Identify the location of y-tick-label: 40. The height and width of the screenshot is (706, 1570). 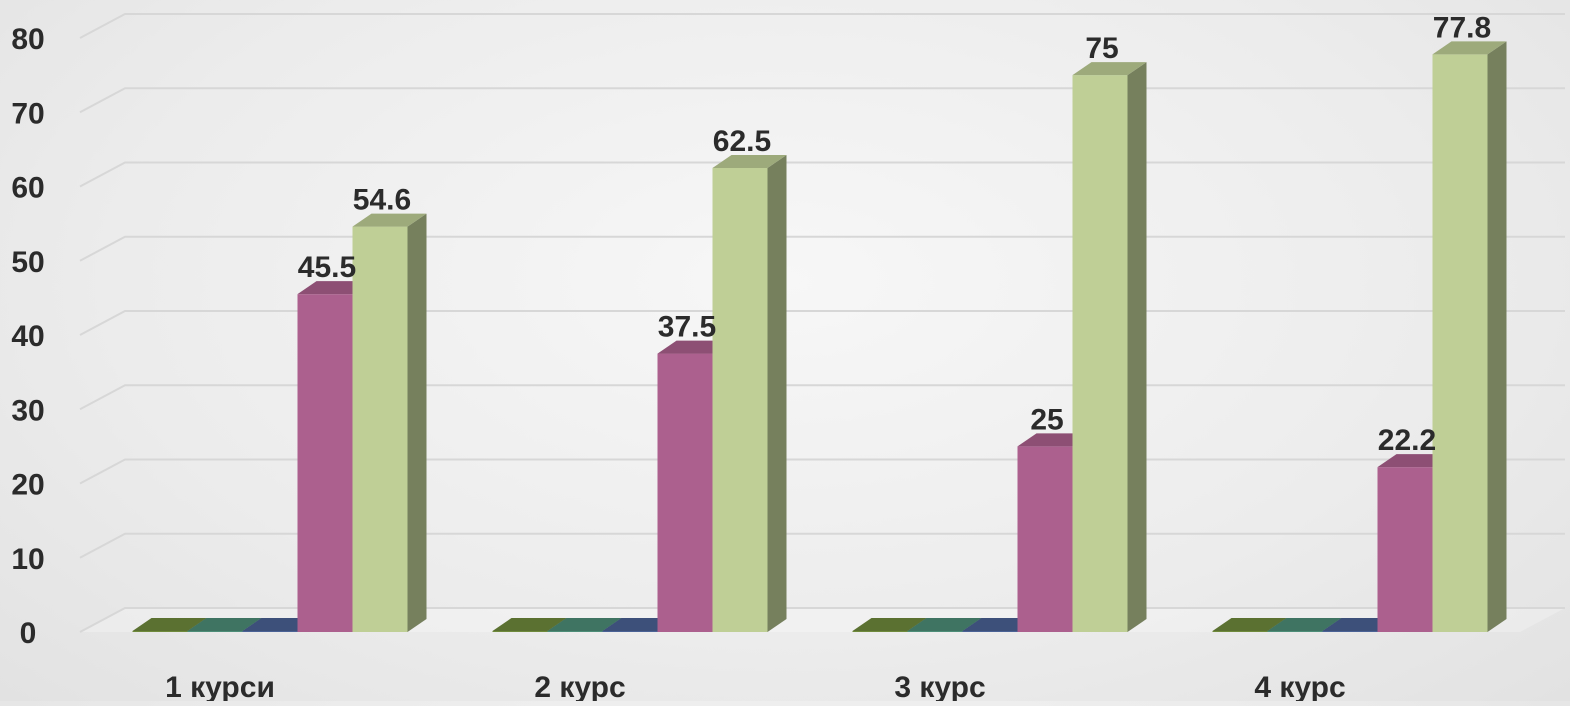
(27, 336).